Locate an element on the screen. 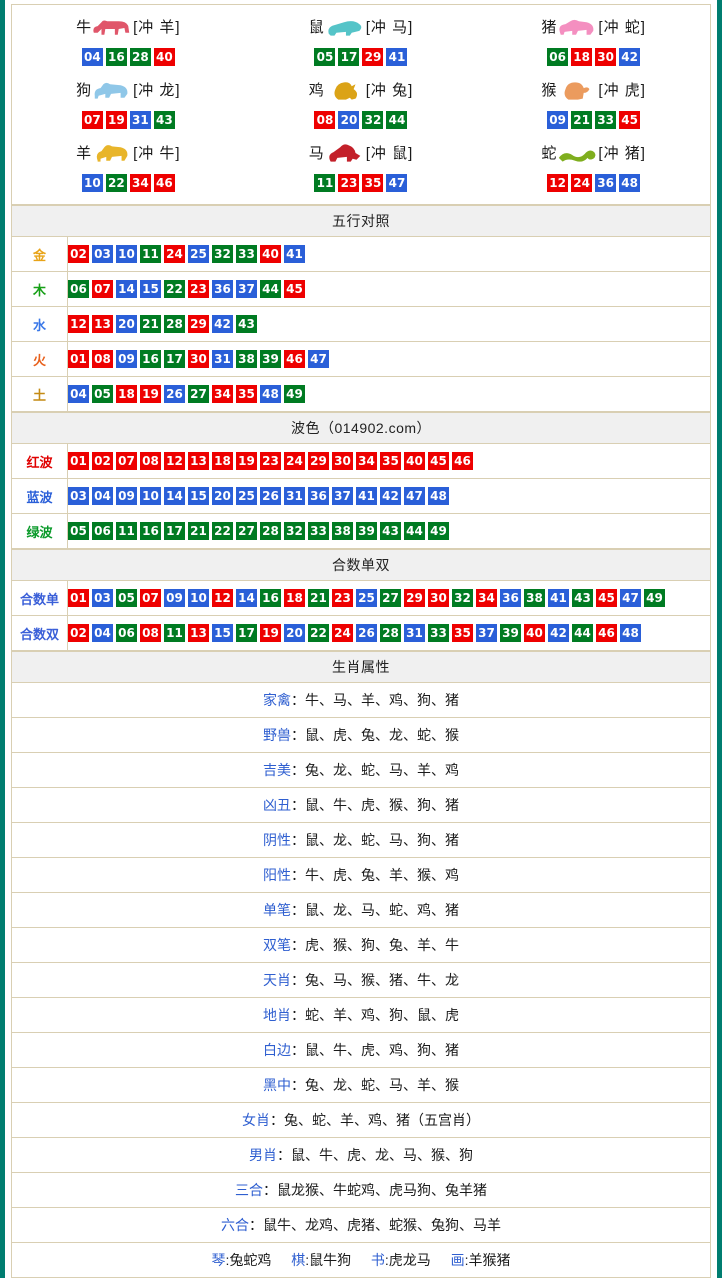  heshu-number: 03 is located at coordinates (102, 598).